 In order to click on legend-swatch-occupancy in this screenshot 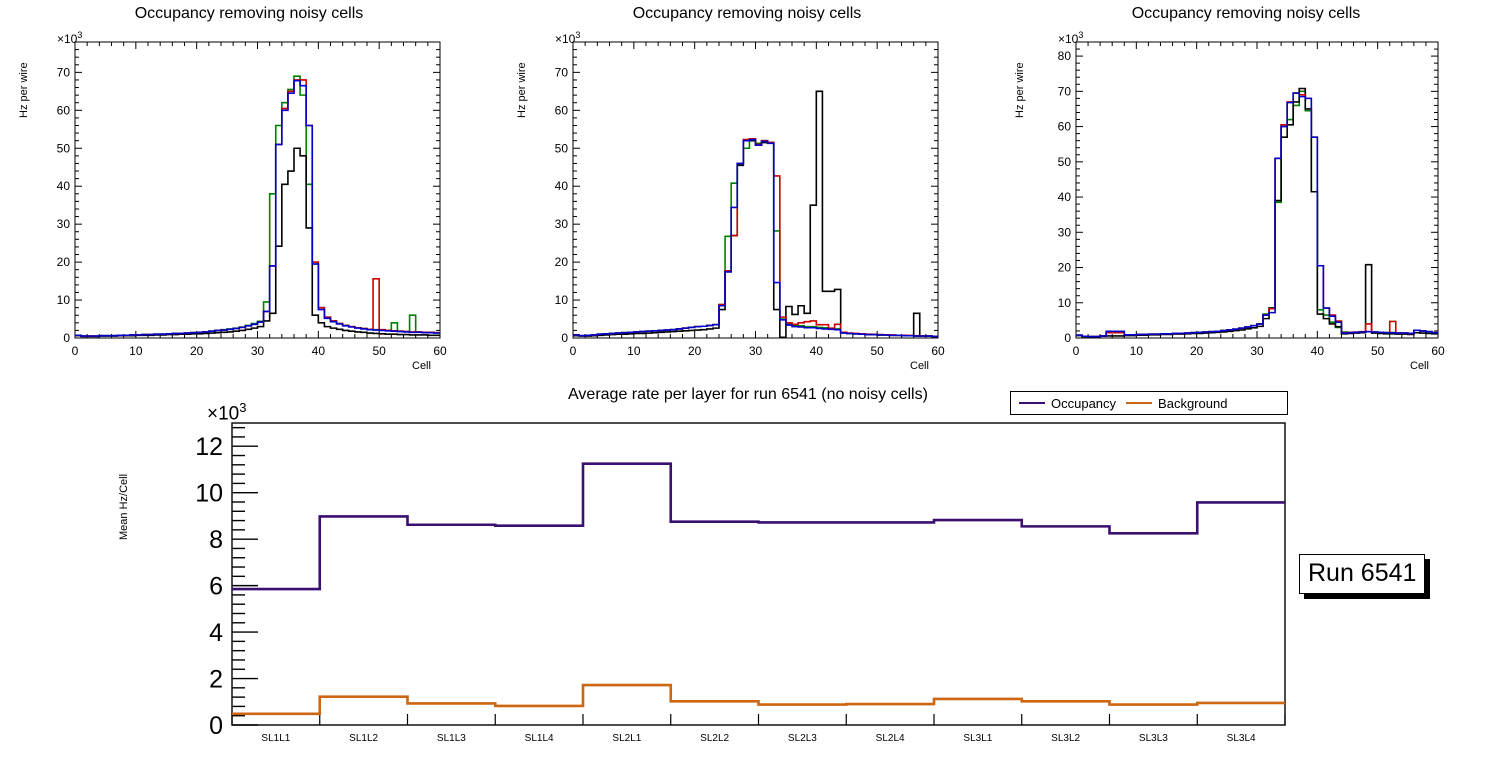, I will do `click(1032, 403)`.